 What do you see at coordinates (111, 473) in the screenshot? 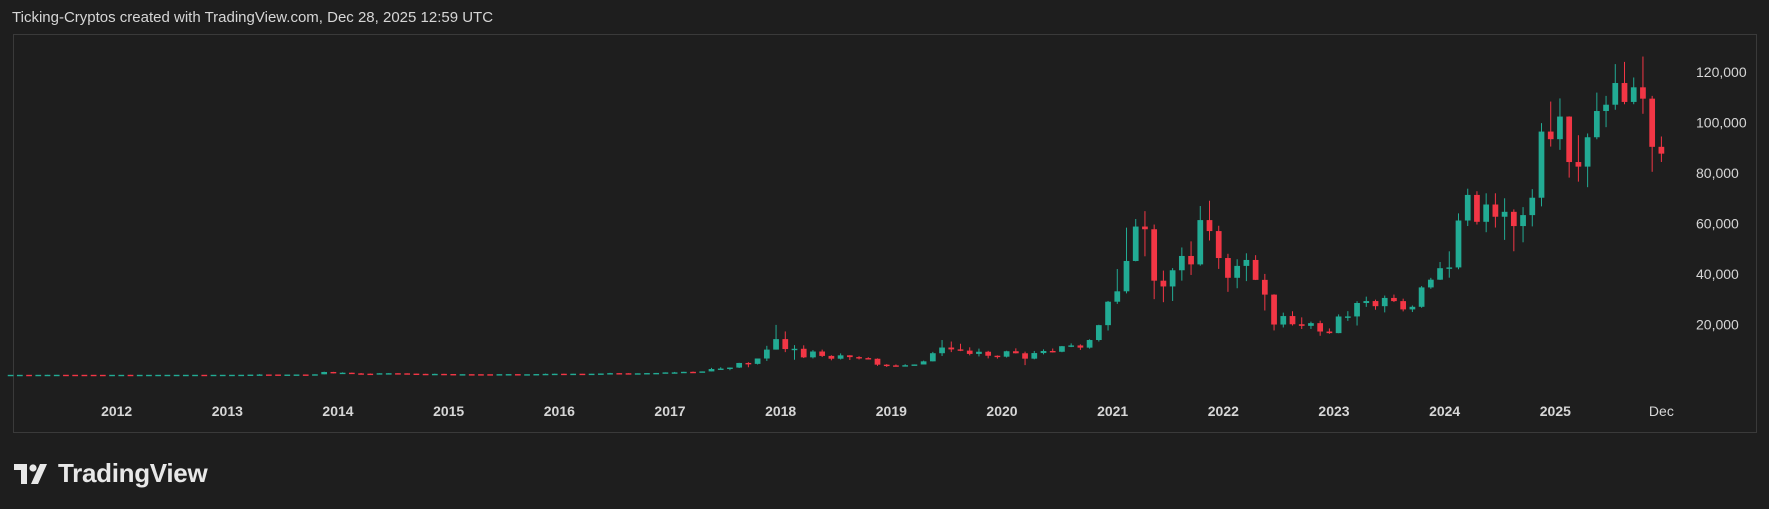
I see `tradingview-logo: TradingView` at bounding box center [111, 473].